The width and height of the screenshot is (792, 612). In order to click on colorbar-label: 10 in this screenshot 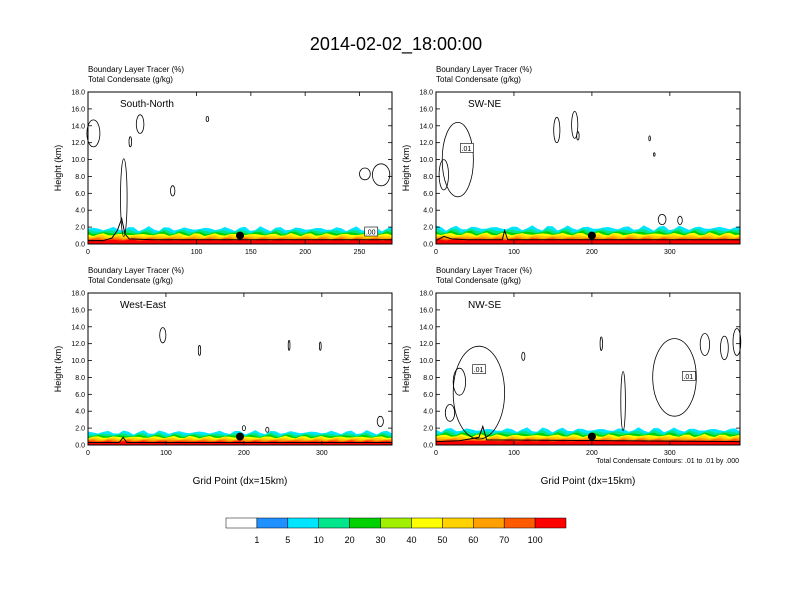, I will do `click(319, 540)`.